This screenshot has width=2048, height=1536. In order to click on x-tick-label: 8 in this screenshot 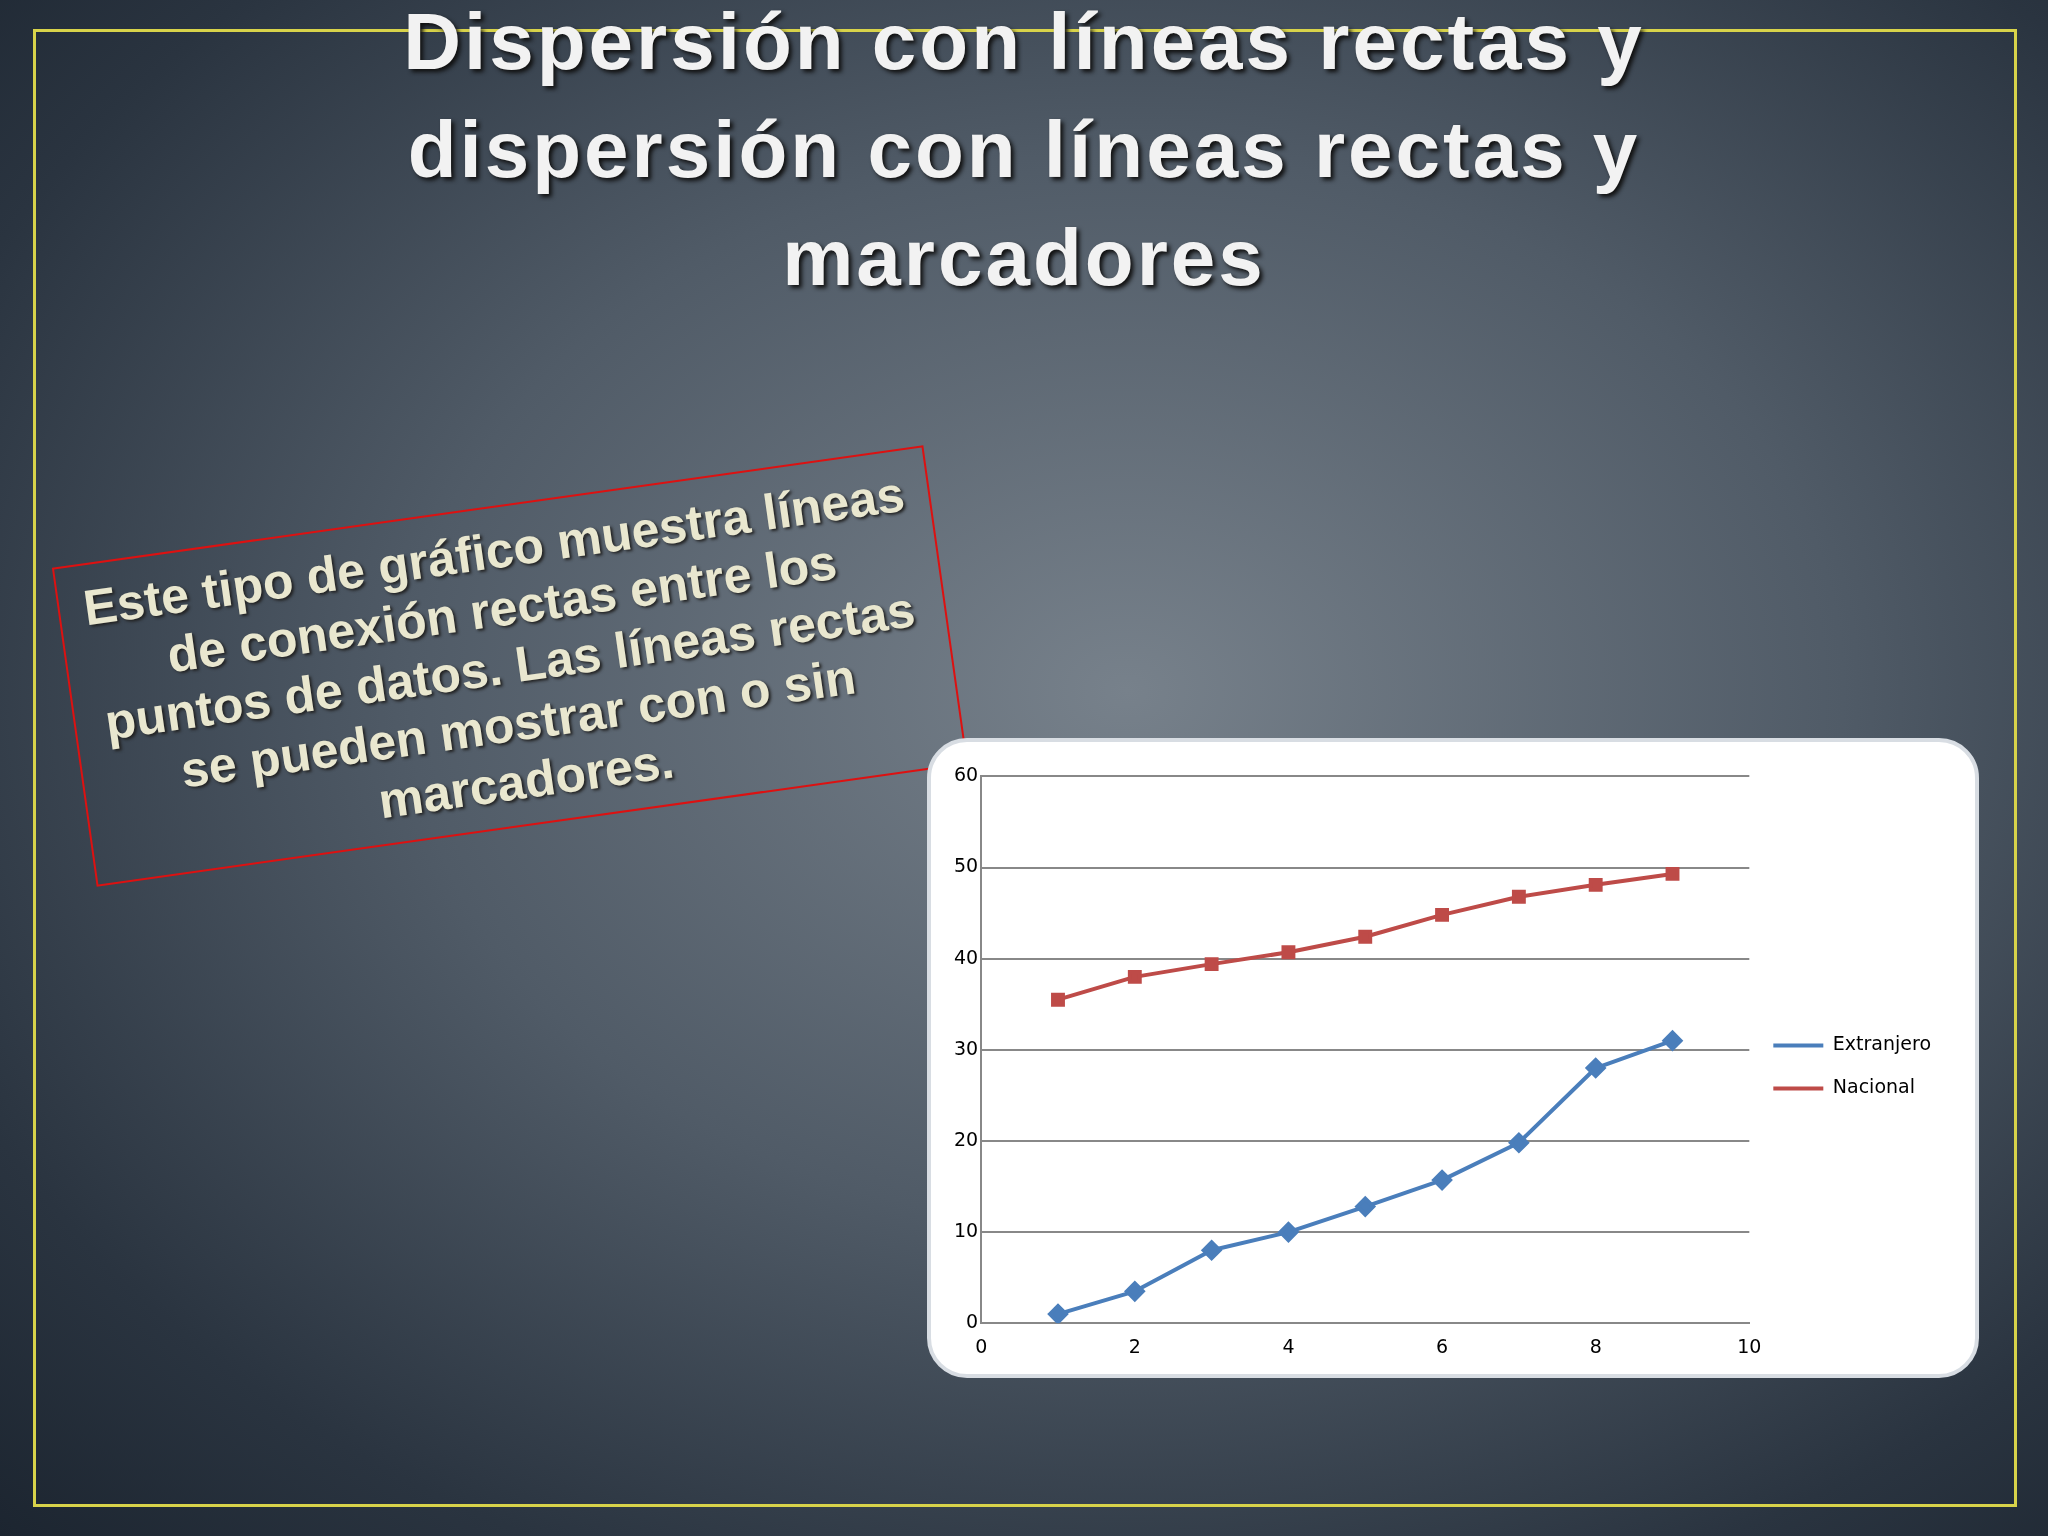, I will do `click(1595, 1345)`.